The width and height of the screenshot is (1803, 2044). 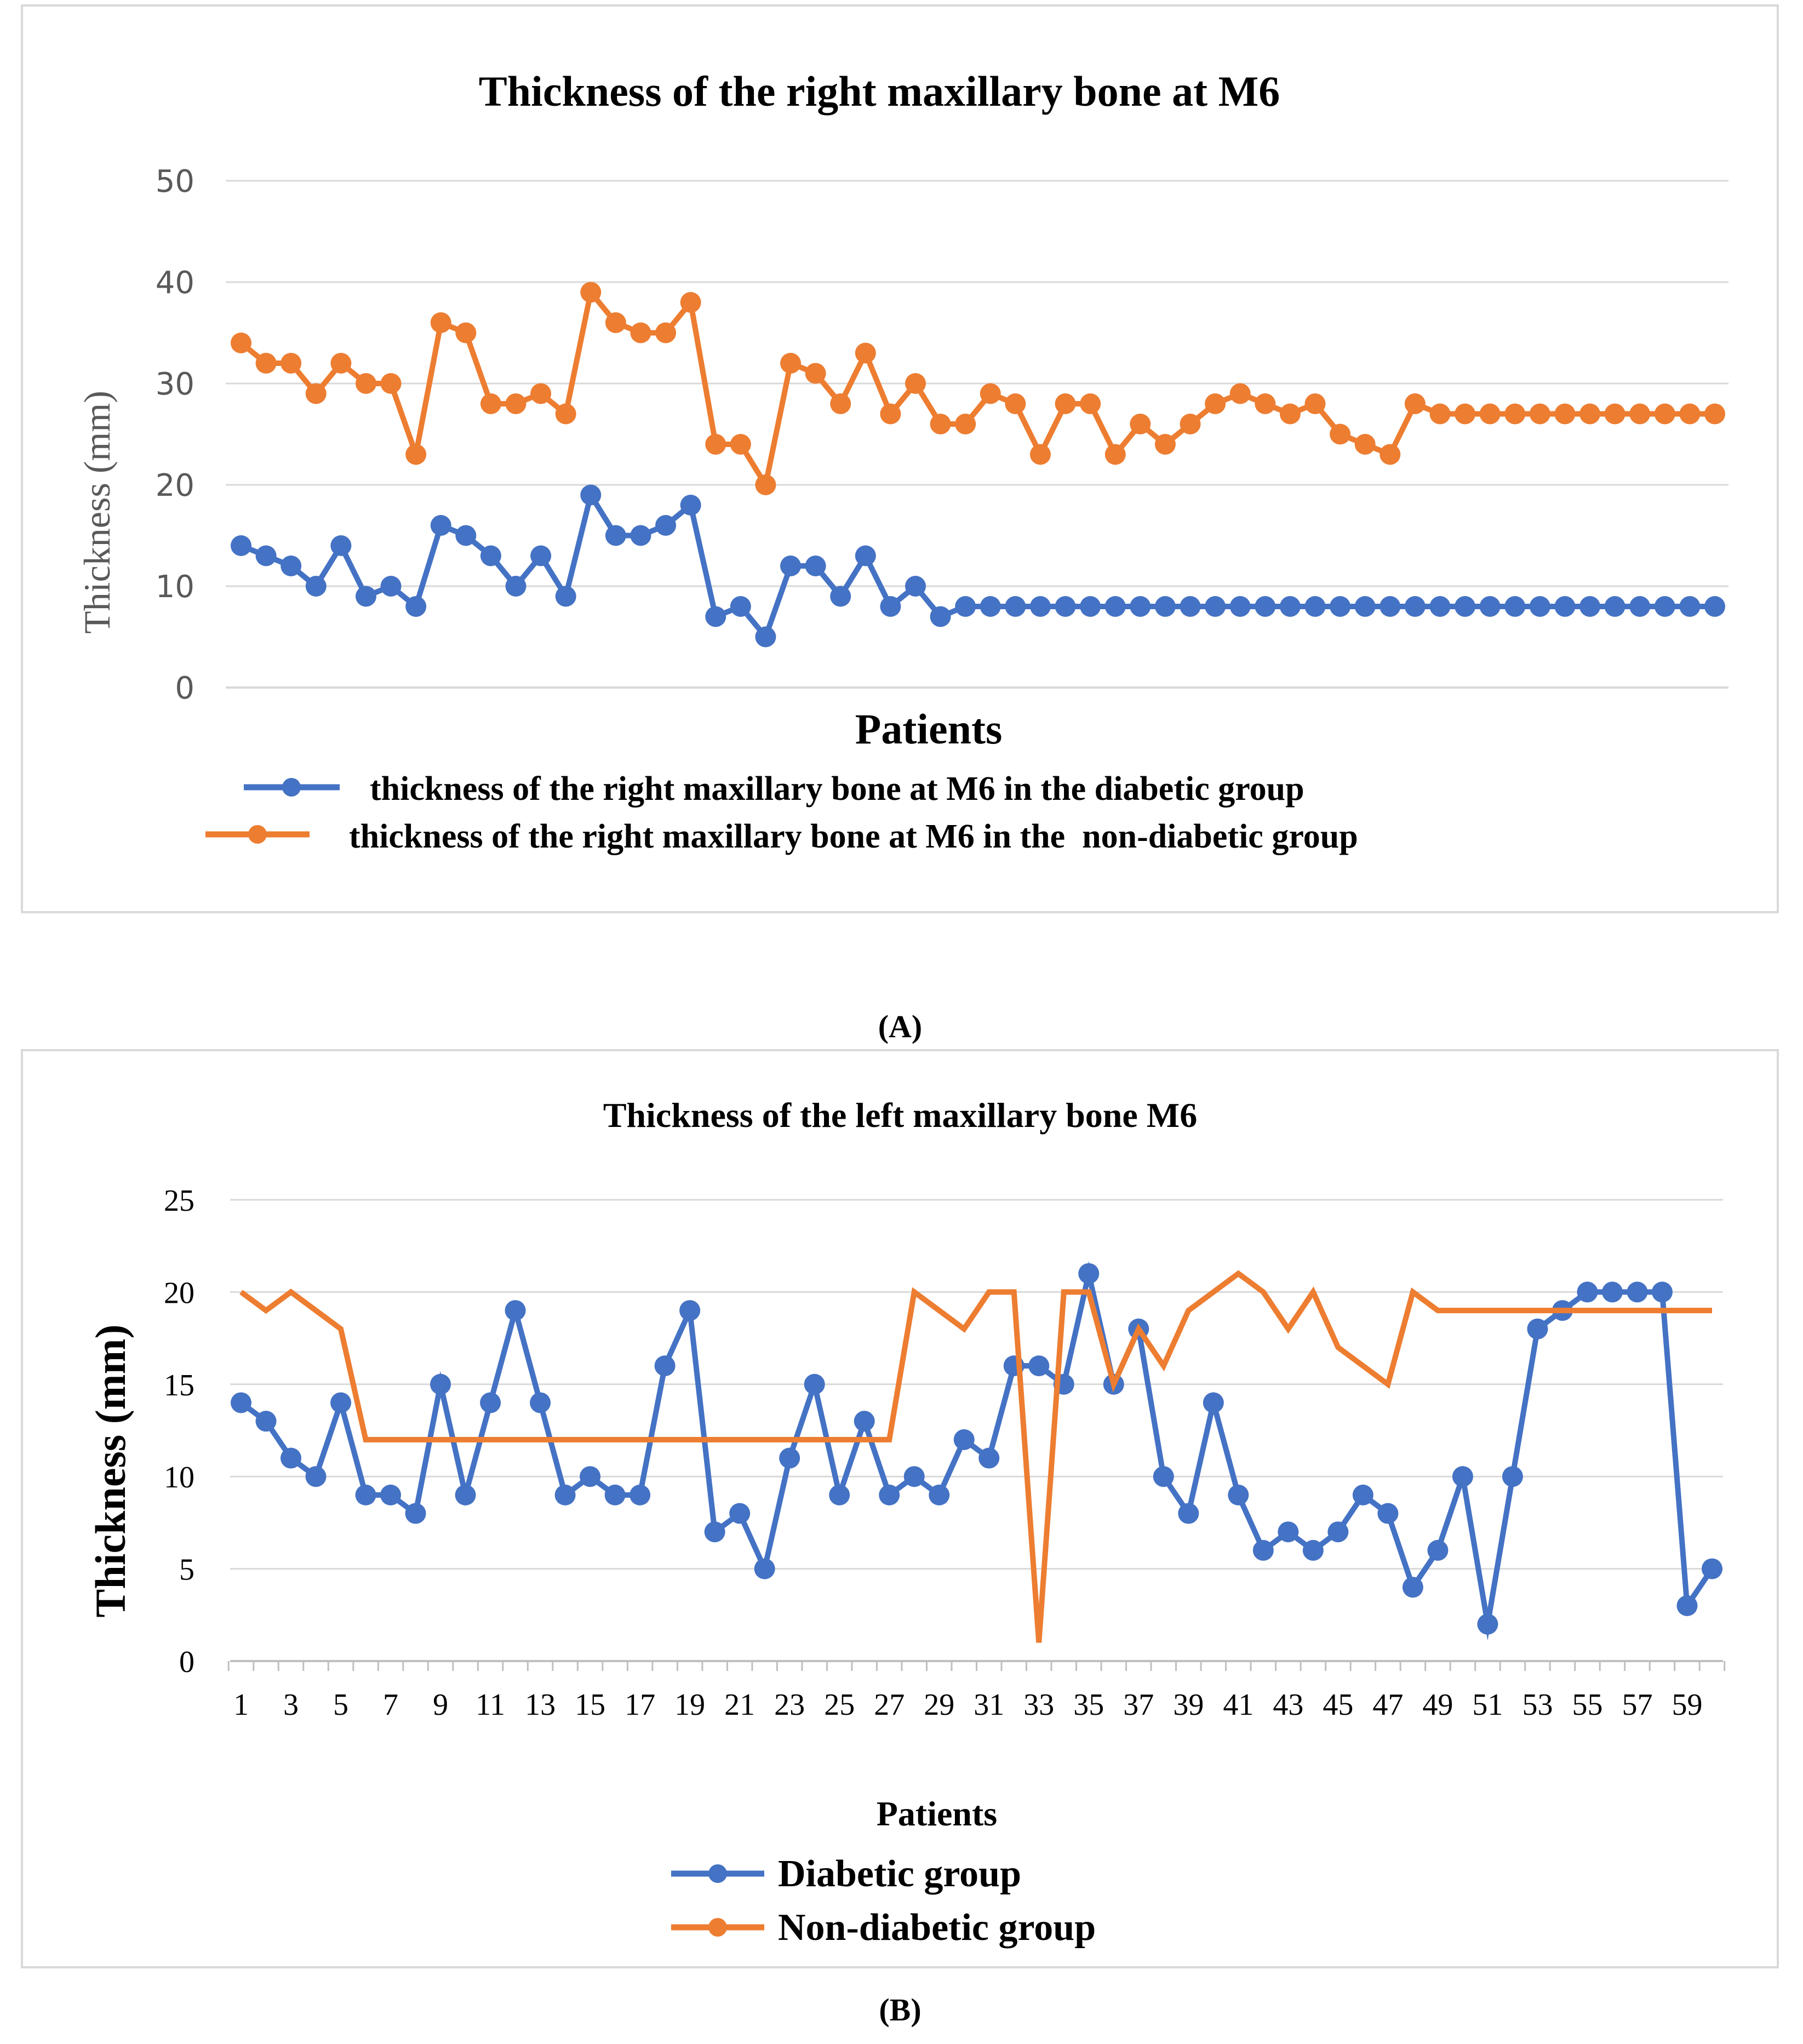 I want to click on chart-b-x-tick-label: 5, so click(x=340, y=1705).